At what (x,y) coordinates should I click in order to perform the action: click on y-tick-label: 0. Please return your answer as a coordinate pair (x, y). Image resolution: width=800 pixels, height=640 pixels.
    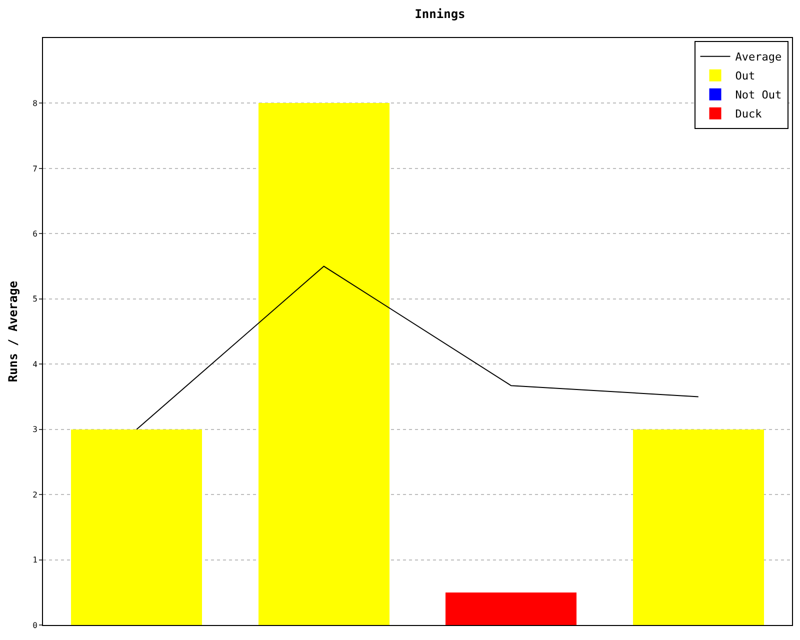
    Looking at the image, I should click on (35, 625).